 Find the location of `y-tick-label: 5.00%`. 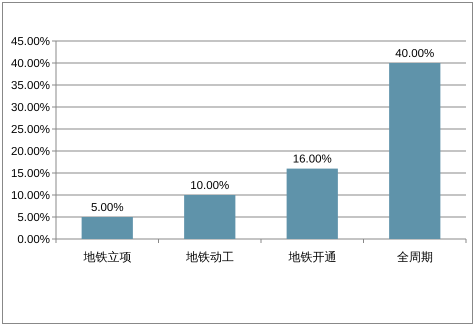

y-tick-label: 5.00% is located at coordinates (33, 218).